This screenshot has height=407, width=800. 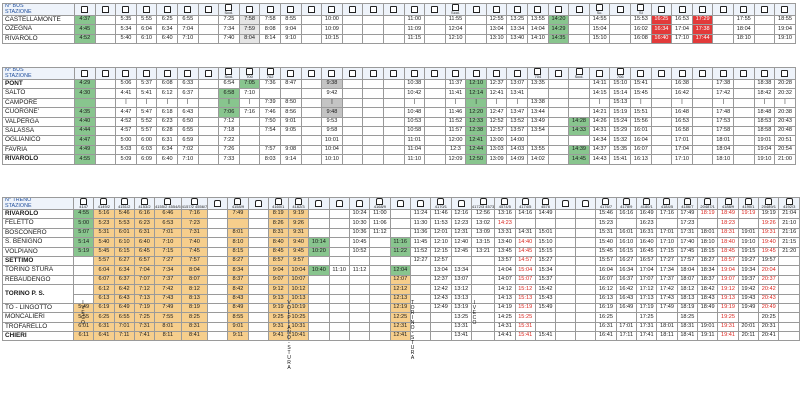 I want to click on service-number: 4178/9, so click(x=626, y=206).